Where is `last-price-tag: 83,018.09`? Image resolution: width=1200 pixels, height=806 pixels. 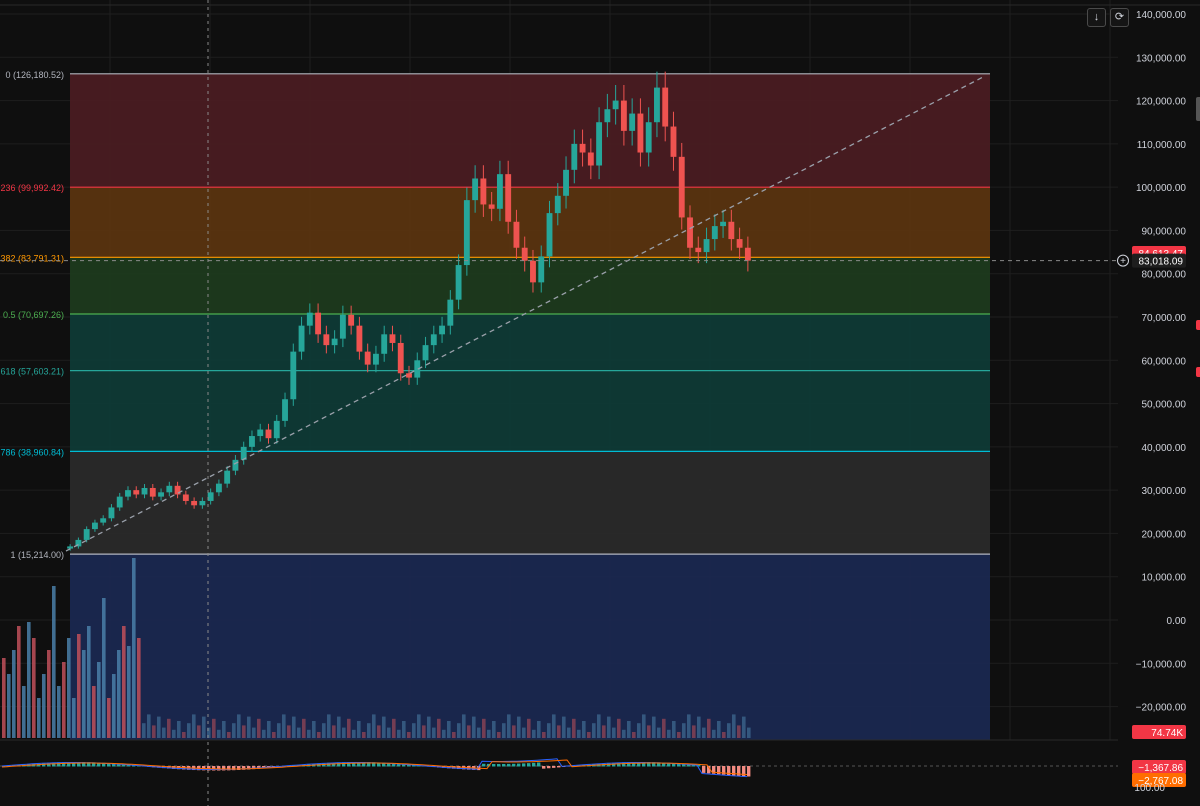 last-price-tag: 83,018.09 is located at coordinates (1161, 262).